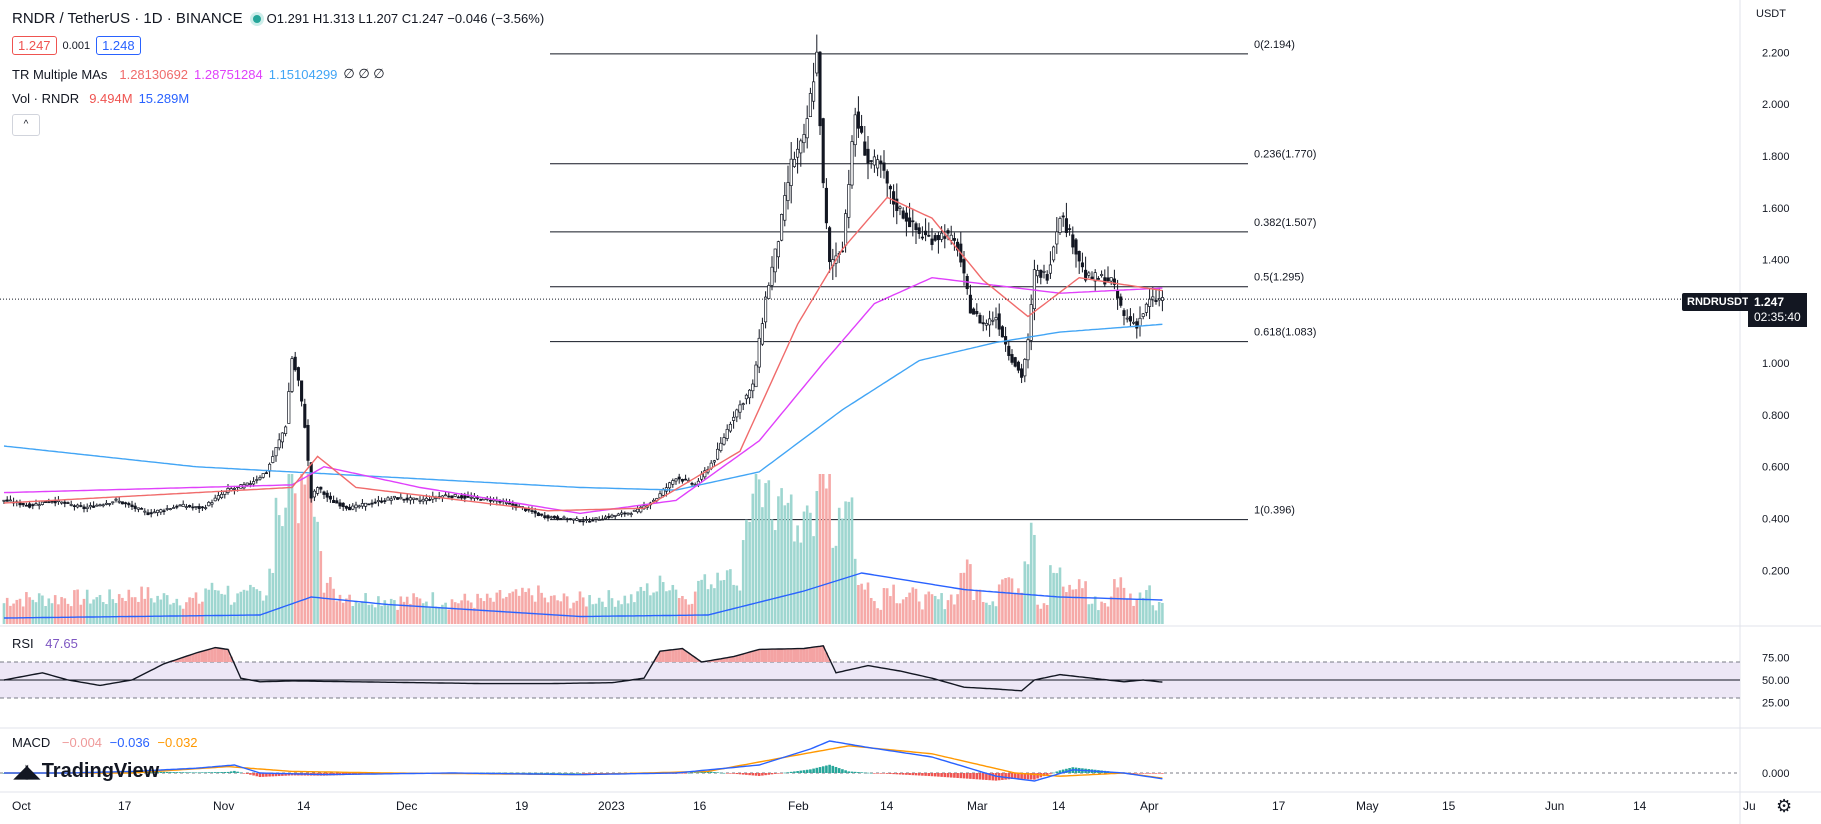 This screenshot has width=1821, height=824. Describe the element at coordinates (583, 549) in the screenshot. I see `volume-bars` at that location.